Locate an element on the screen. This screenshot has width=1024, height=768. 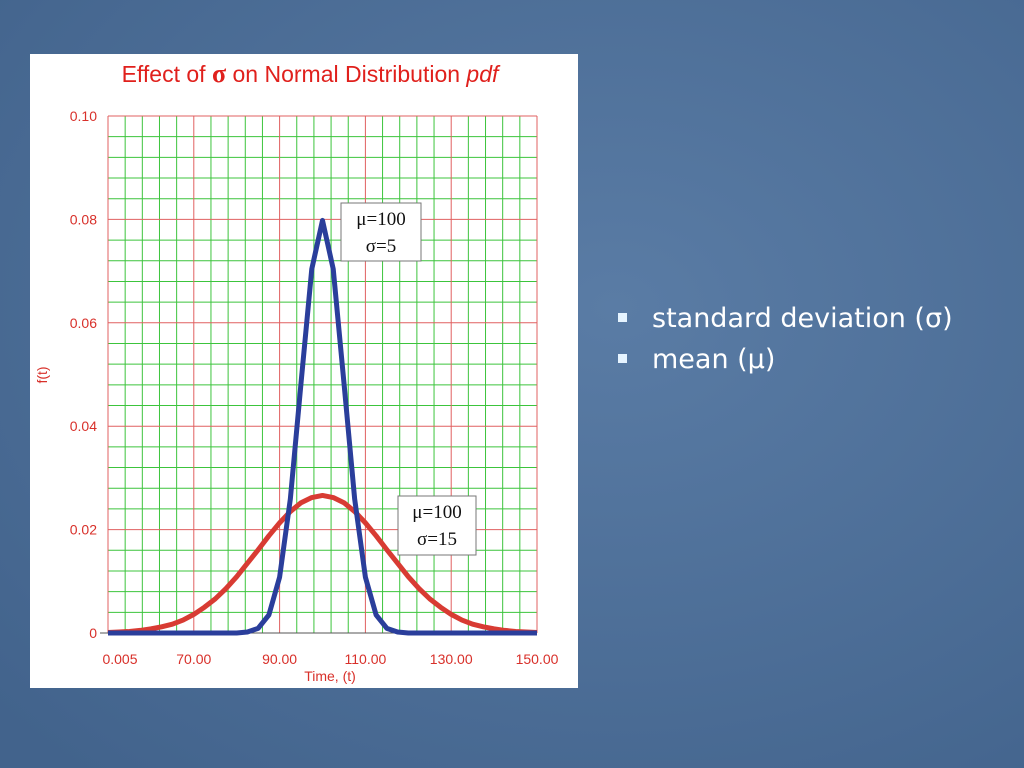
y-tick-label: 0.10 is located at coordinates (83, 116).